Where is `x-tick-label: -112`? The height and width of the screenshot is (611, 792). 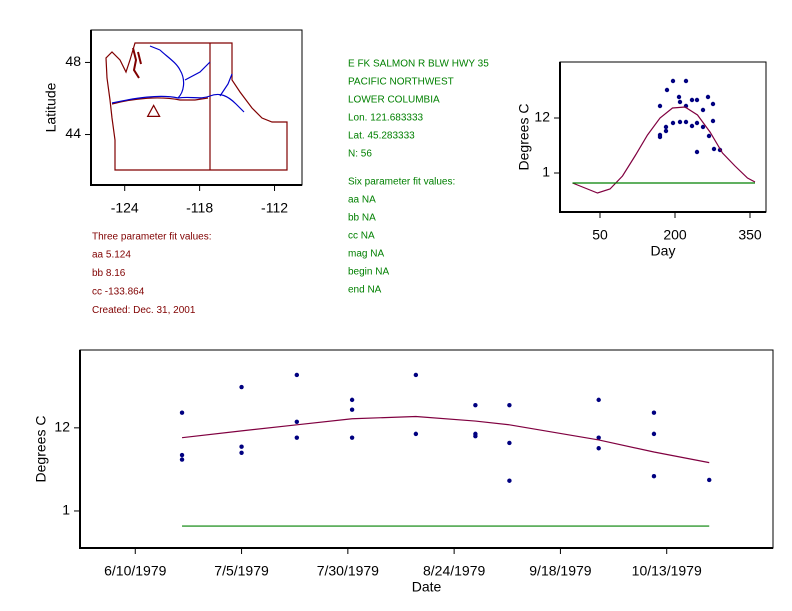 x-tick-label: -112 is located at coordinates (274, 208).